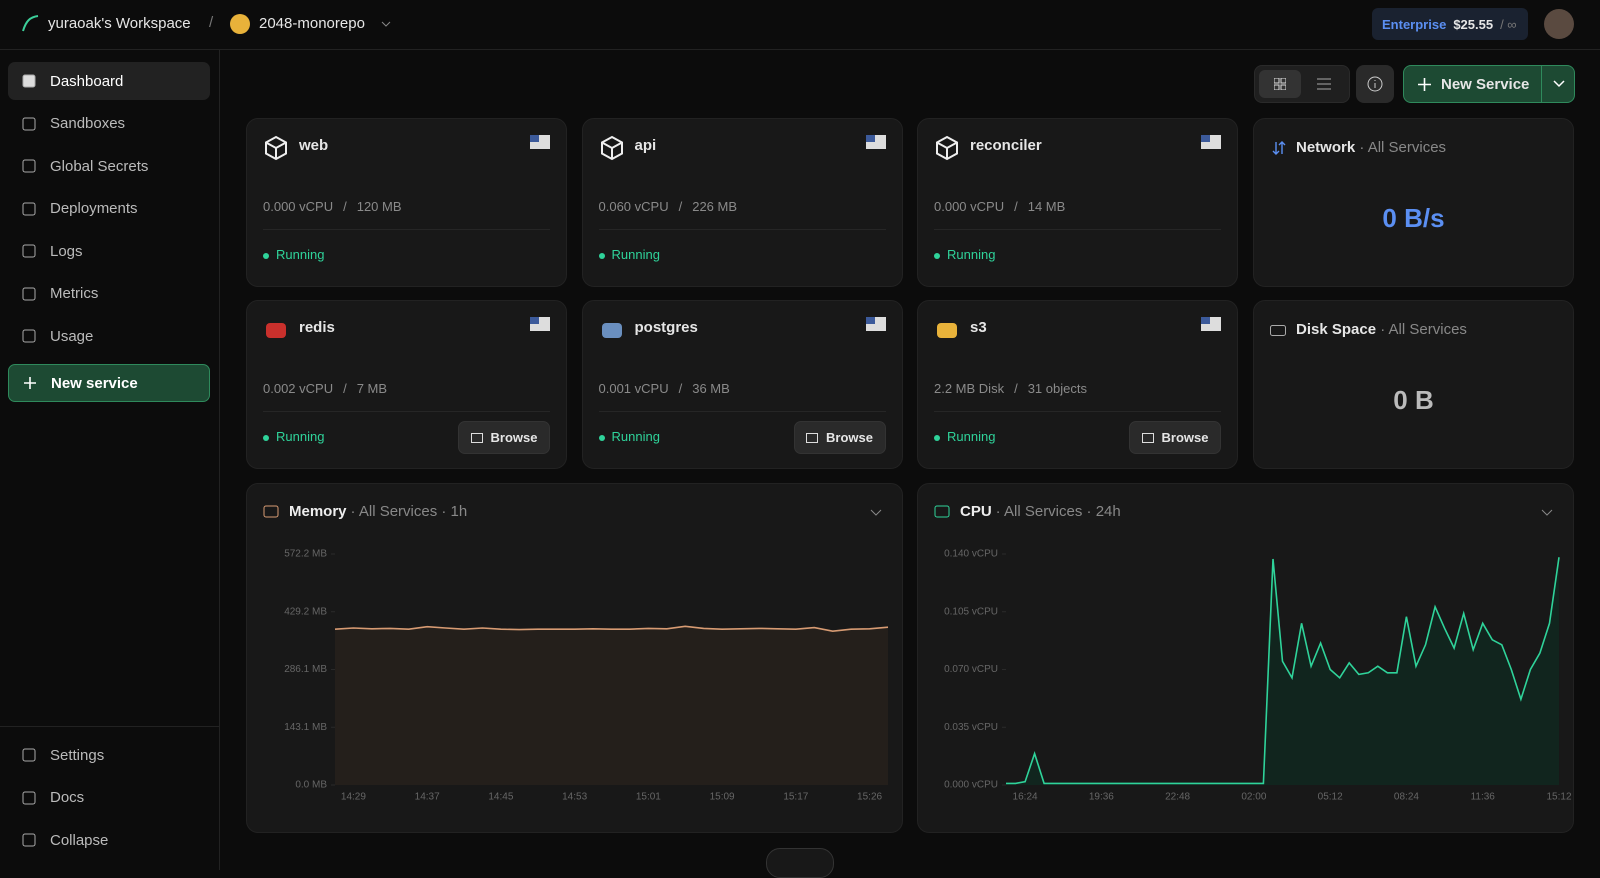 The image size is (1600, 878). What do you see at coordinates (1559, 24) in the screenshot?
I see `avatar` at bounding box center [1559, 24].